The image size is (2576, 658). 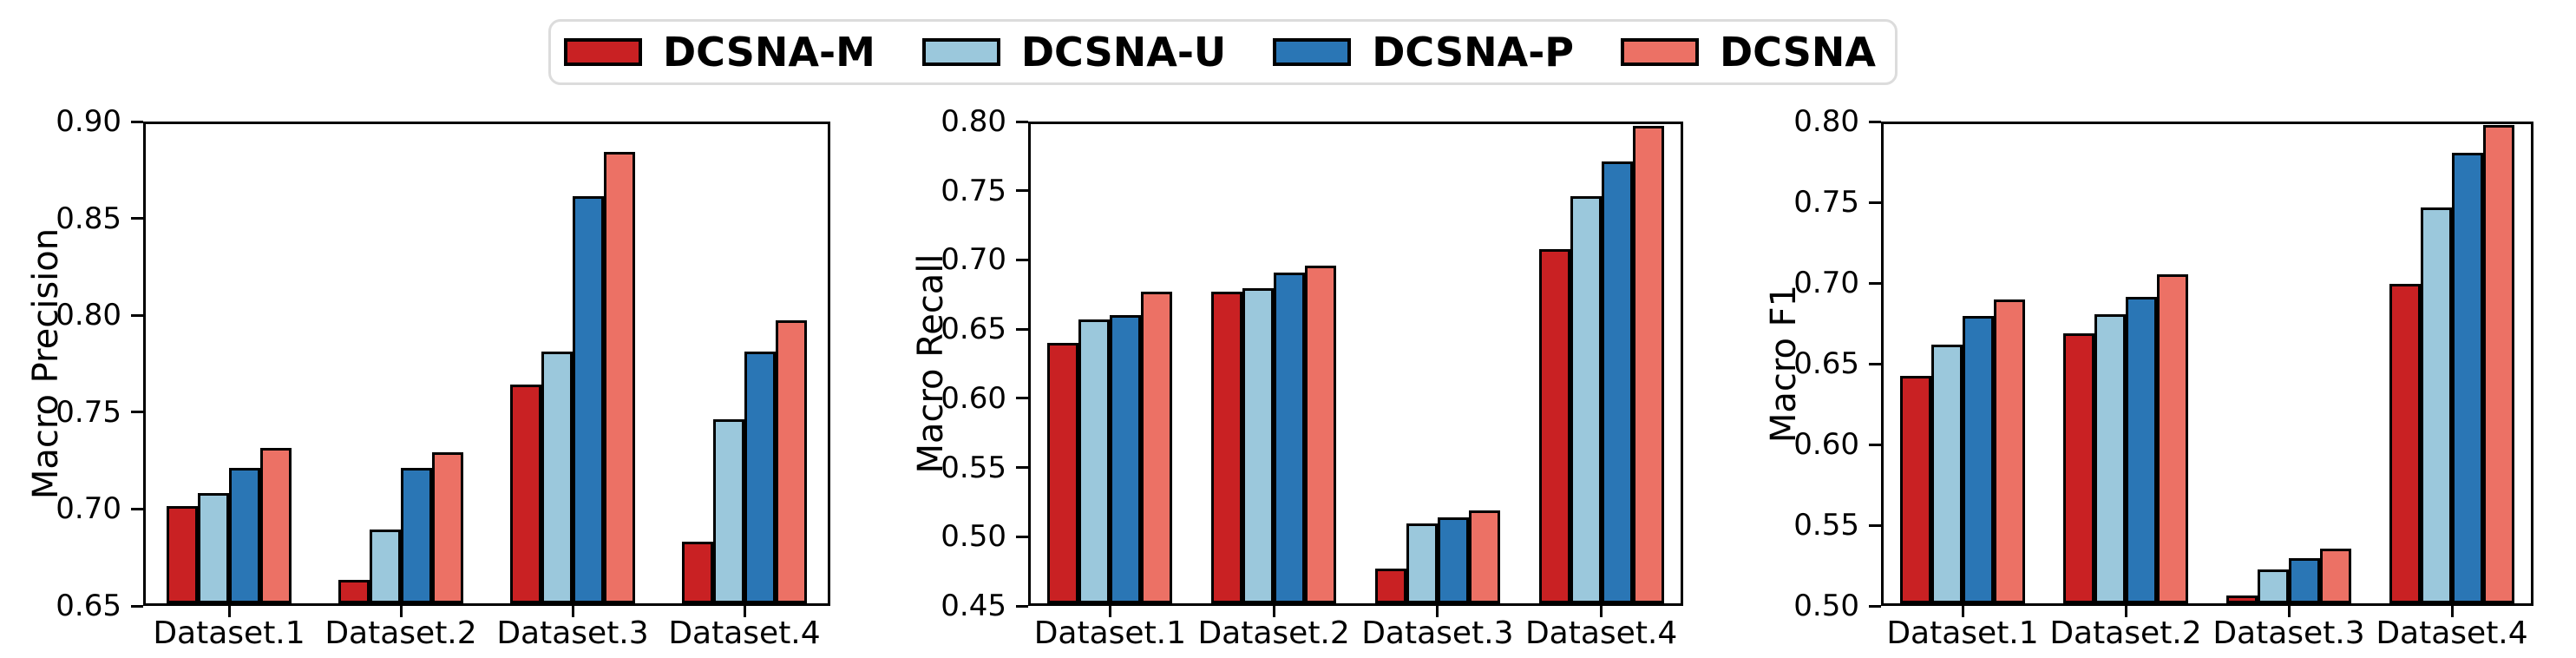 I want to click on y-tick-label: 0.70, so click(x=1826, y=283).